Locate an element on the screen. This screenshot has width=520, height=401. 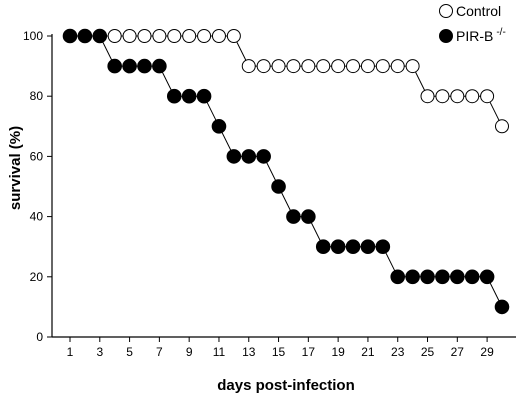
y-axis-title: survival (%) is located at coordinates (15, 168).